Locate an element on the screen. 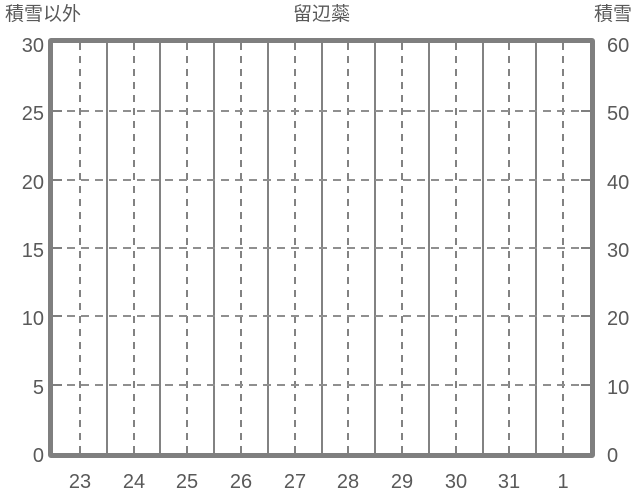  left-axis-label: 15 is located at coordinates (32, 251).